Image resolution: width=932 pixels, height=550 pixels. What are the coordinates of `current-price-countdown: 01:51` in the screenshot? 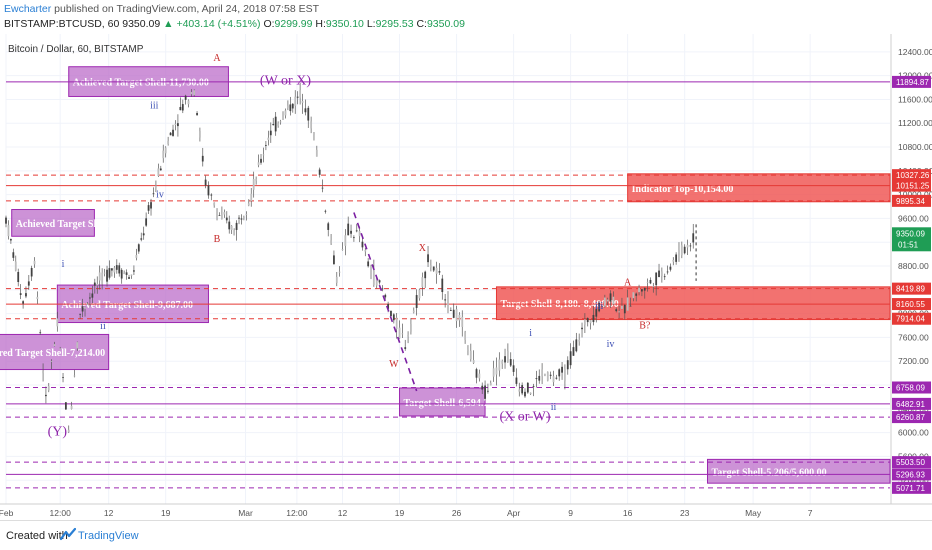 It's located at (908, 244).